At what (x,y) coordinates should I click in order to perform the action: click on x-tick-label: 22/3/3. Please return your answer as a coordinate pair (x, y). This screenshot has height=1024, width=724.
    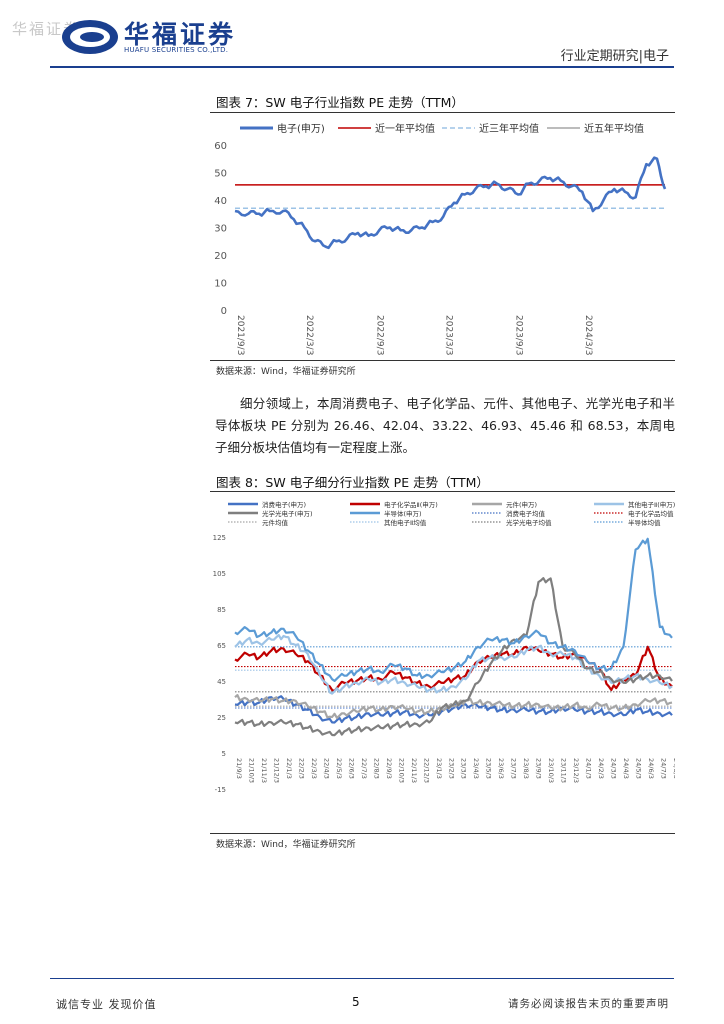
    Looking at the image, I should click on (314, 768).